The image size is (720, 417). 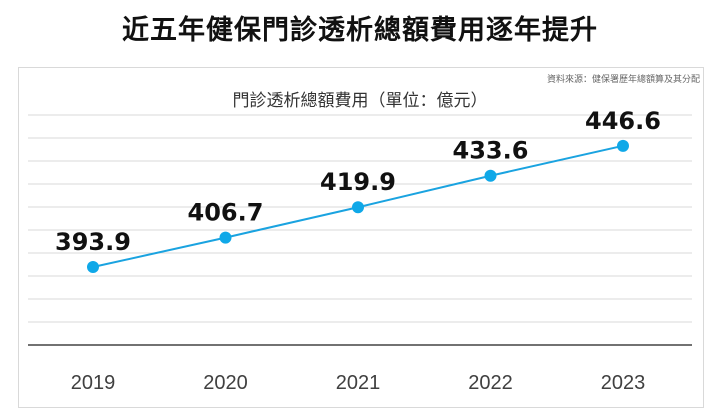 I want to click on page-title: 近五年健保門診透析總額費用逐年提升, so click(x=360, y=30).